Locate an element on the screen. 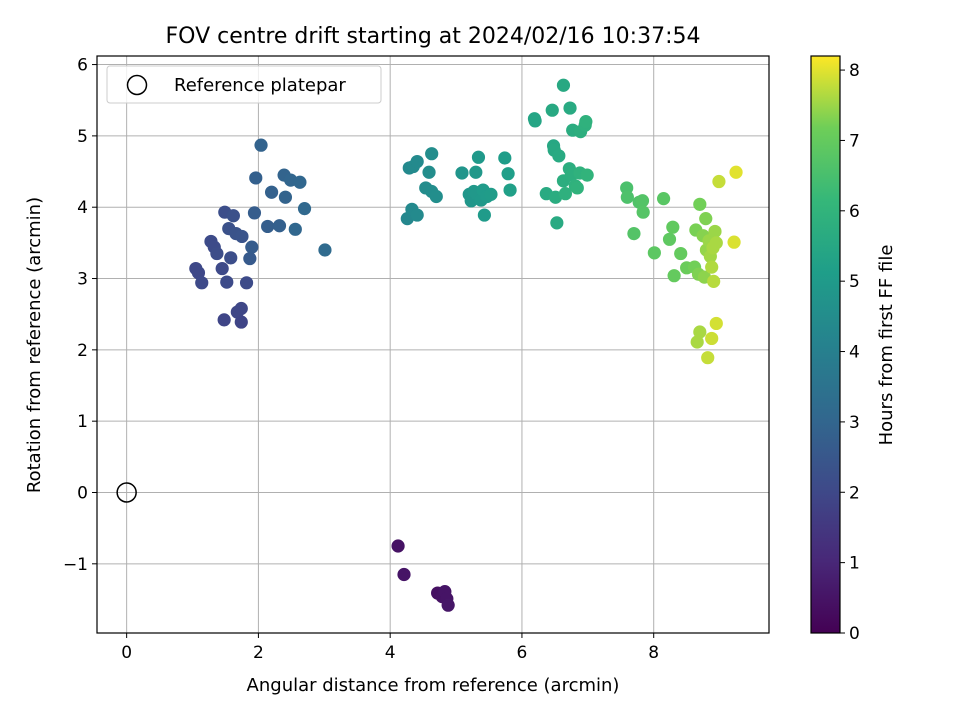  x-axis: 0 2 4 6 8 is located at coordinates (390, 648).